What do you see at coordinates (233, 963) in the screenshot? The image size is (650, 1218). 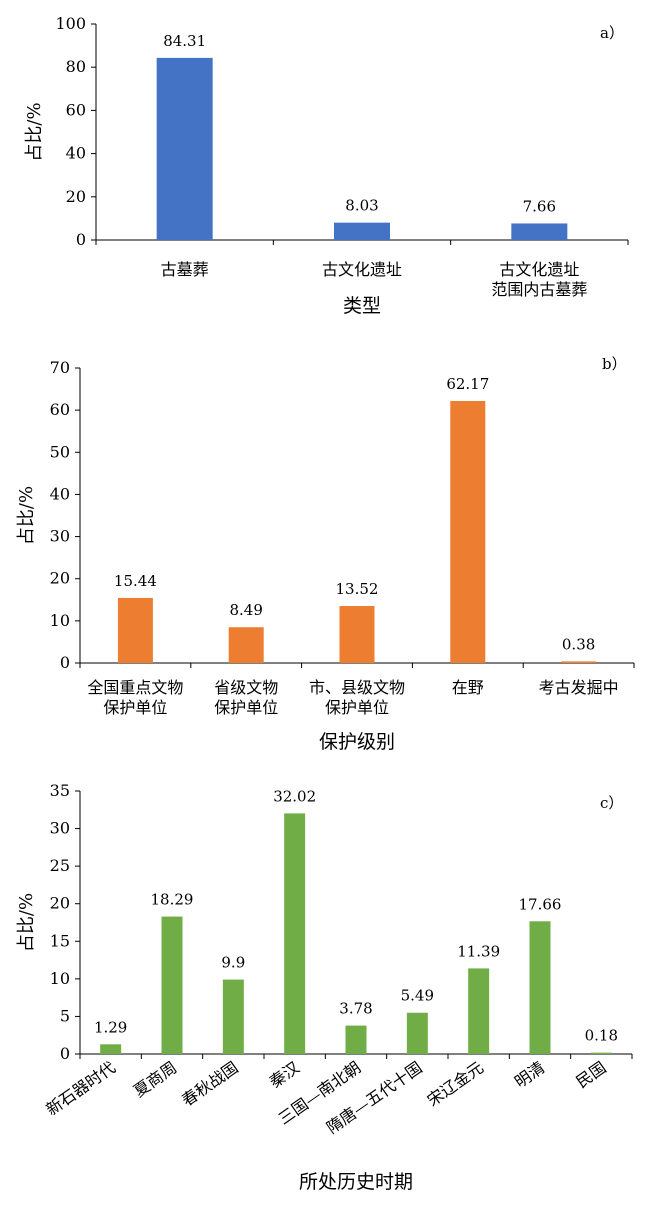 I see `data-label: 9.9` at bounding box center [233, 963].